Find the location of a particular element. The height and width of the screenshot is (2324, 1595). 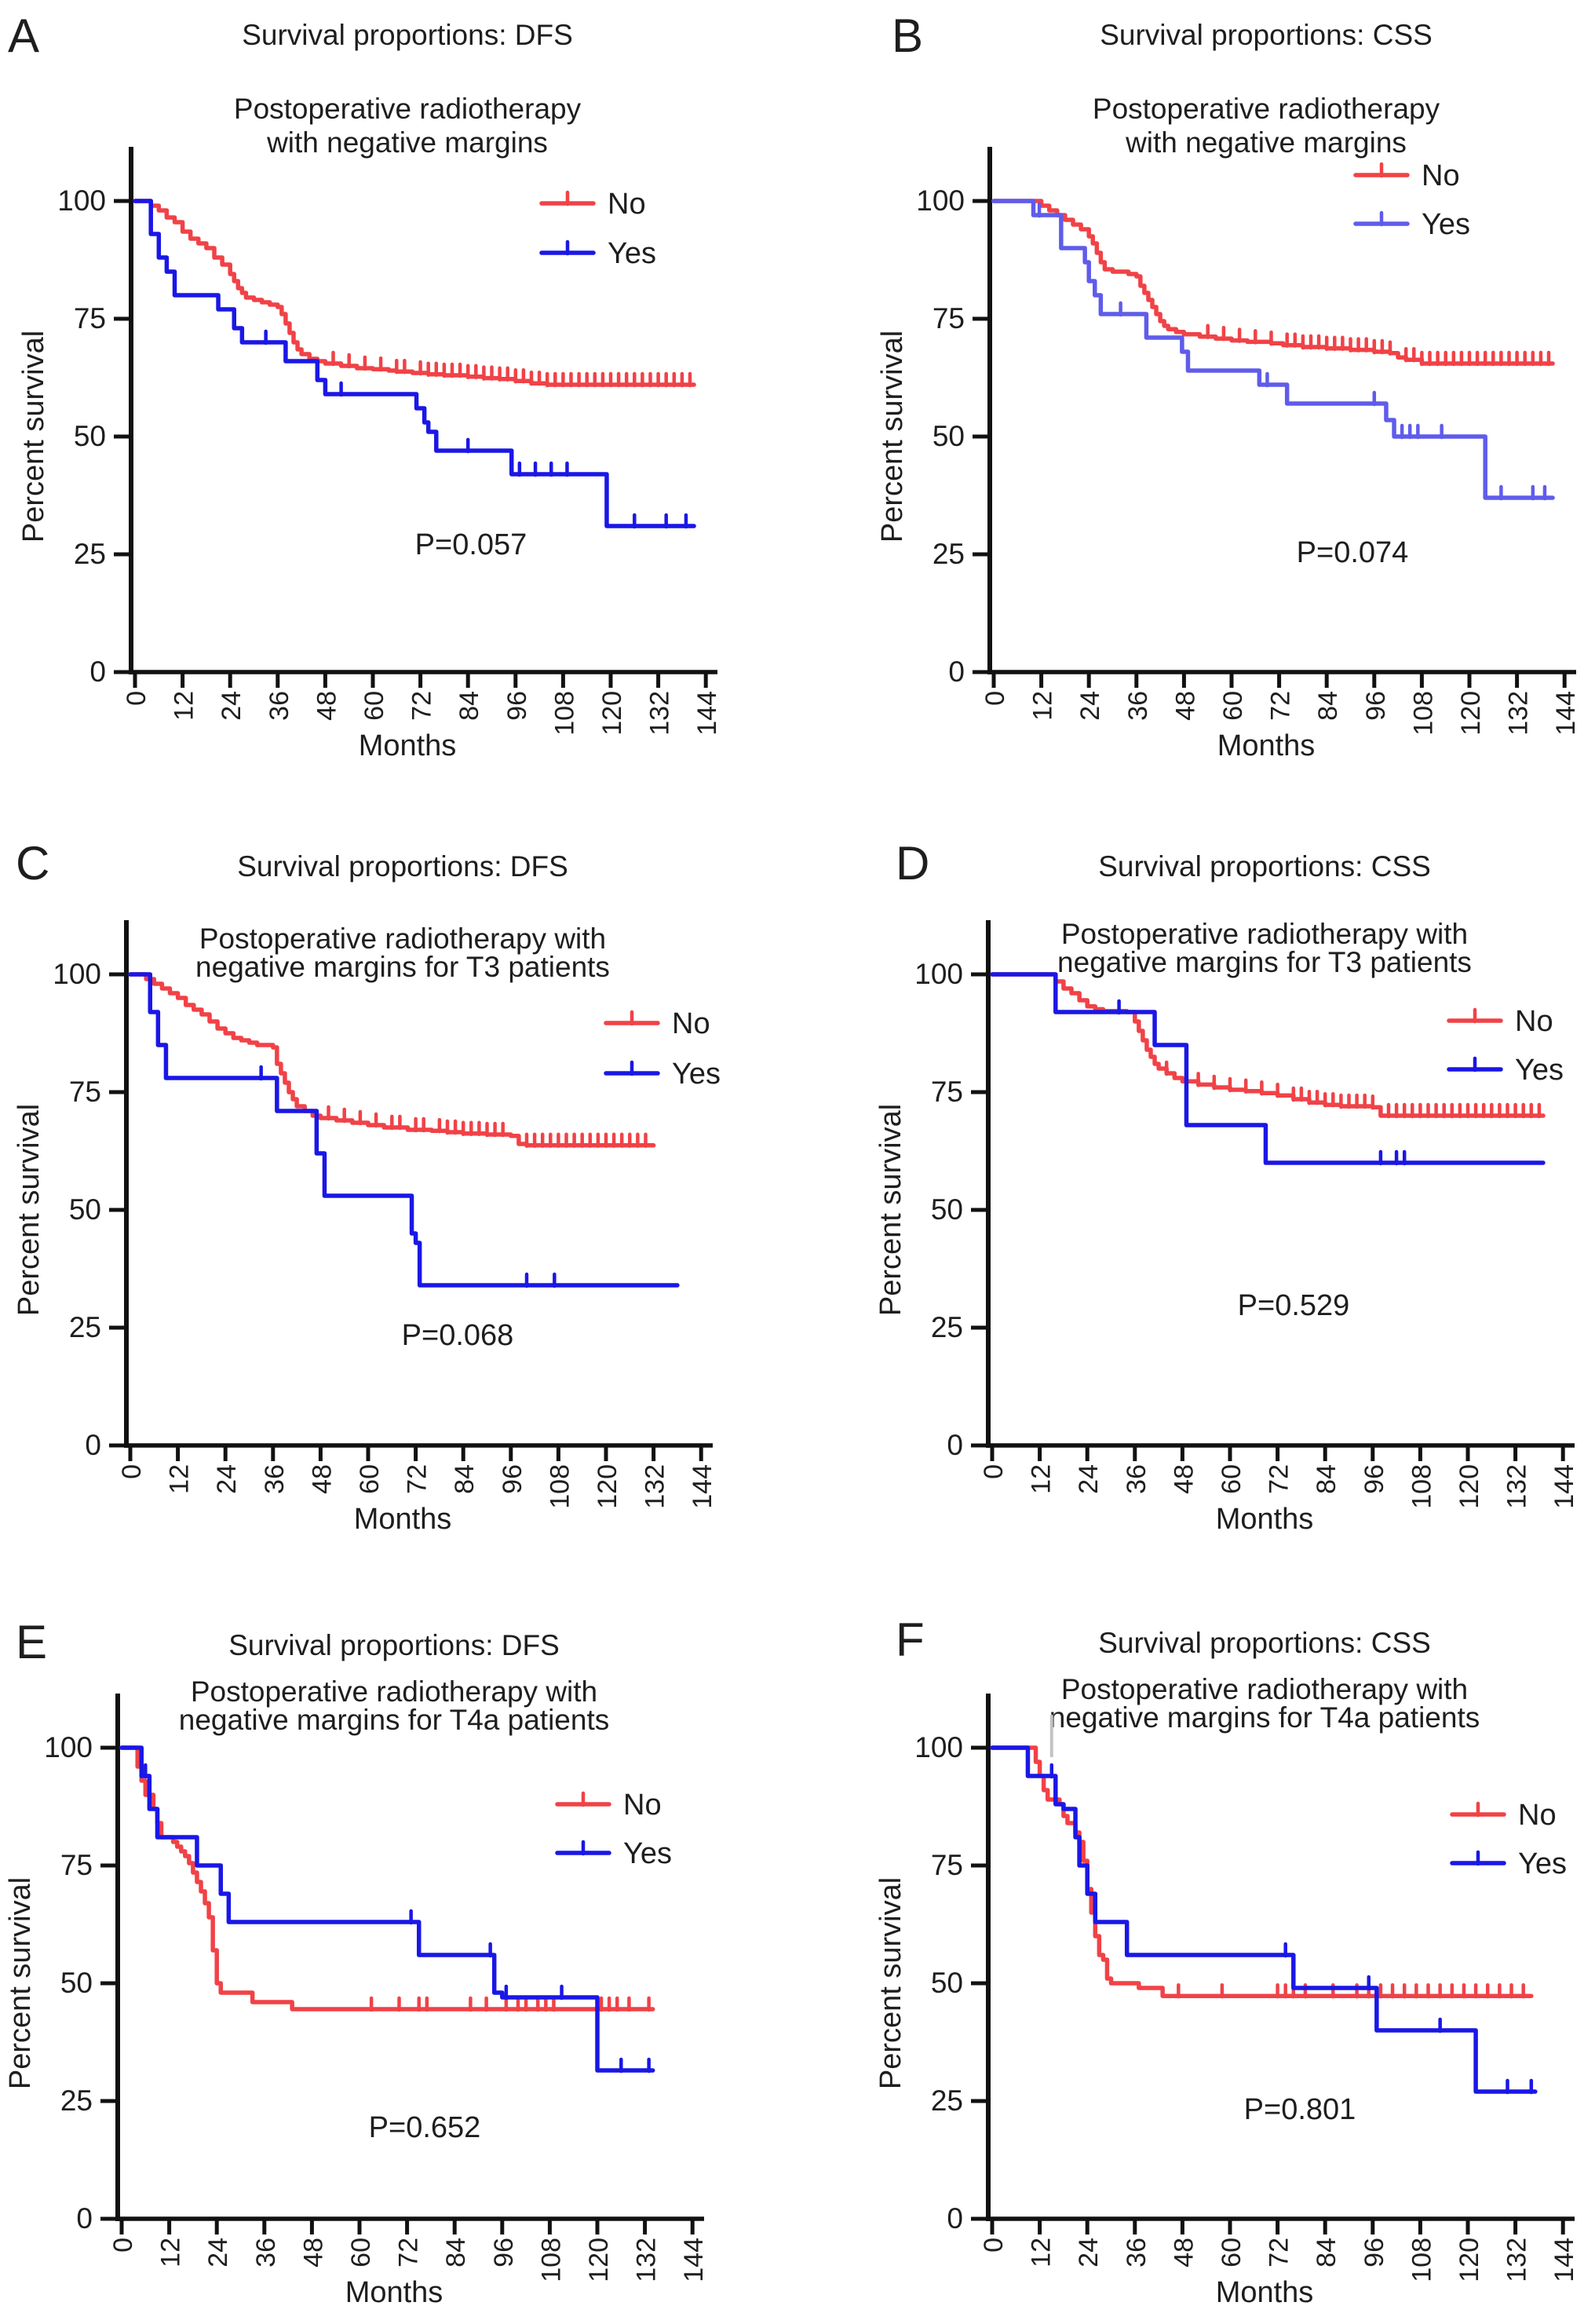

p-value: P=0.652 is located at coordinates (425, 2127).